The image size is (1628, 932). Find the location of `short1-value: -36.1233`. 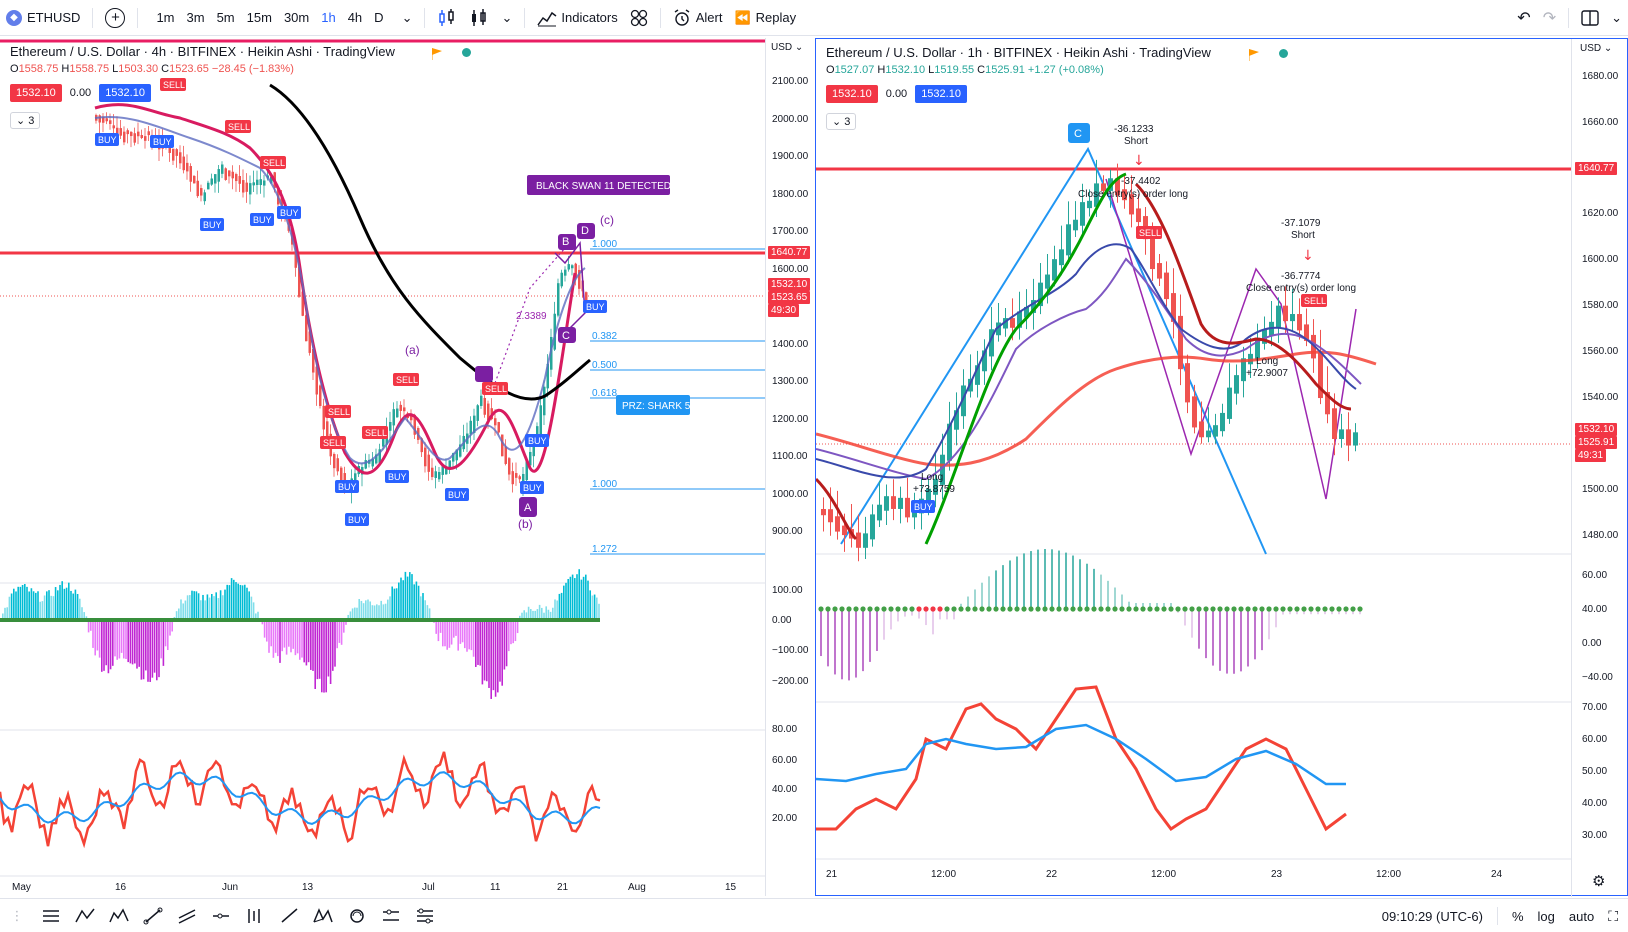

short1-value: -36.1233 is located at coordinates (1134, 129).